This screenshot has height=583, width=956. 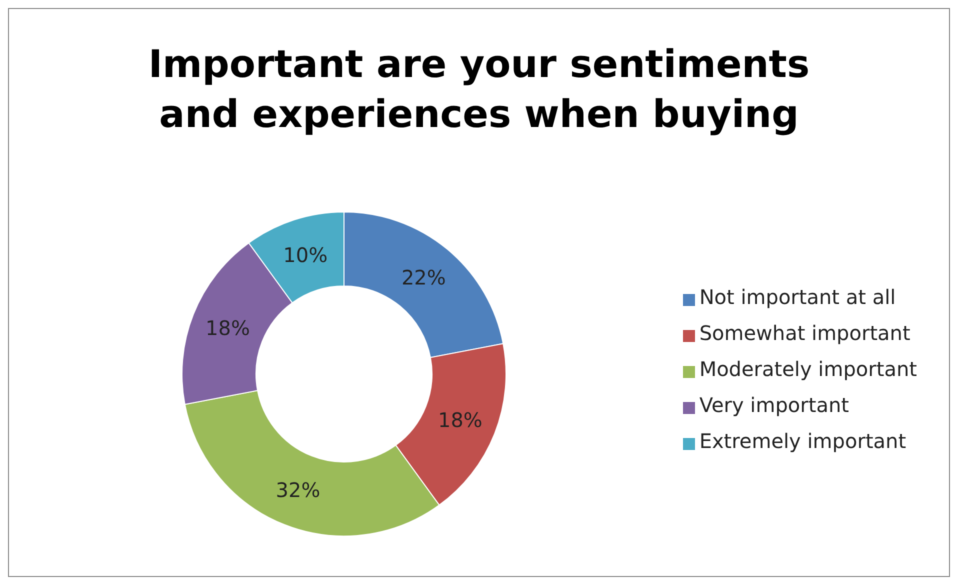 What do you see at coordinates (305, 255) in the screenshot?
I see `data-label: 10%` at bounding box center [305, 255].